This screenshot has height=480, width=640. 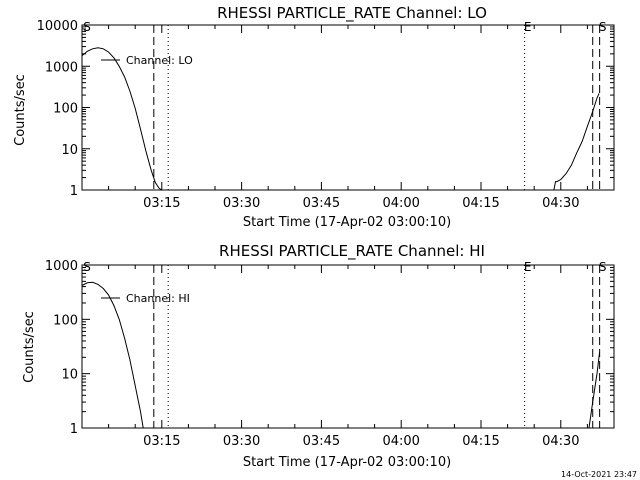 I want to click on y-tick-label-lo: 10000, so click(x=57, y=26).